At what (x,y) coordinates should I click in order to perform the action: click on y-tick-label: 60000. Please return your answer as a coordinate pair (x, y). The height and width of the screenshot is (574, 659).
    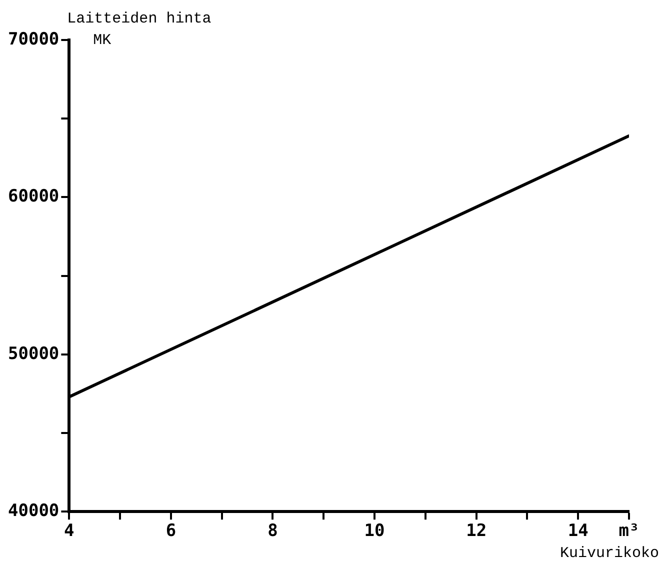
    Looking at the image, I should click on (34, 196).